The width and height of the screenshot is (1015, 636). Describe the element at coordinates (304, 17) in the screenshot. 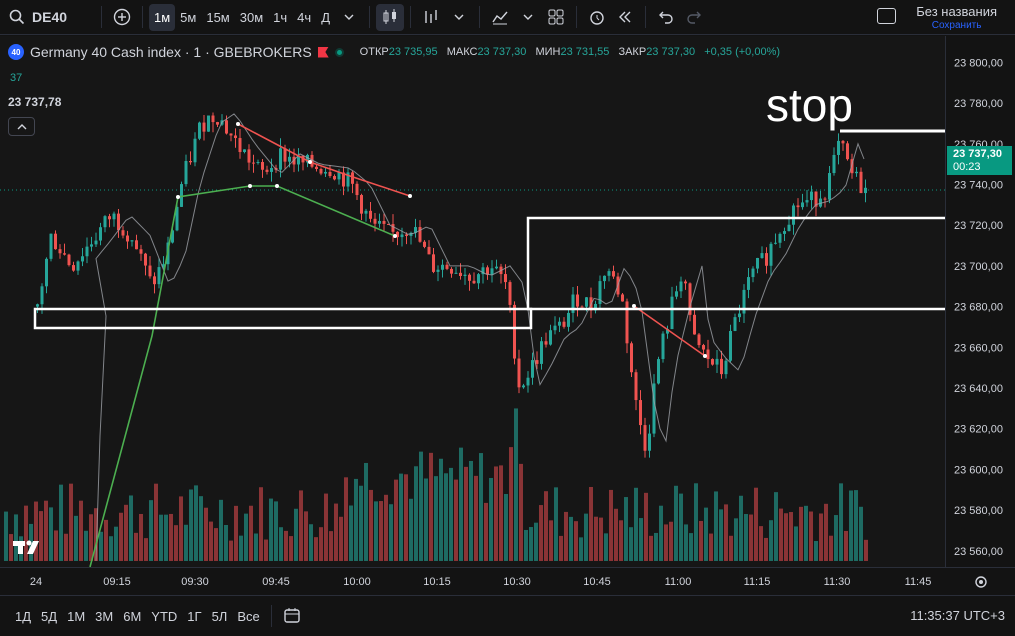

I see `interval-4h: 4ч` at that location.